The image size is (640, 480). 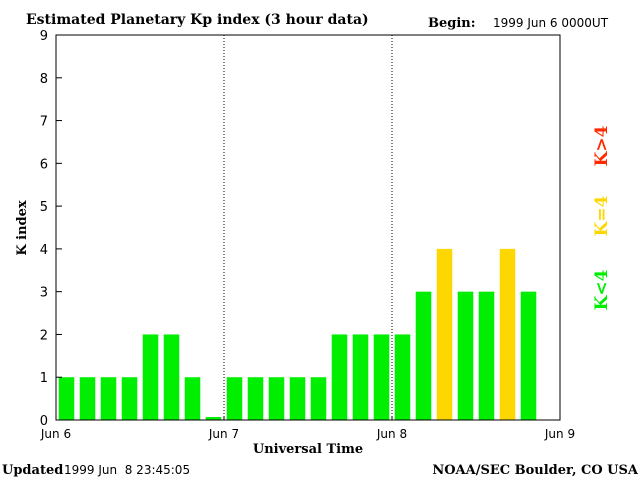 What do you see at coordinates (307, 428) in the screenshot?
I see `x-axis-ticks: Jun 6 Jun 7 Jun 8 Jun 9` at bounding box center [307, 428].